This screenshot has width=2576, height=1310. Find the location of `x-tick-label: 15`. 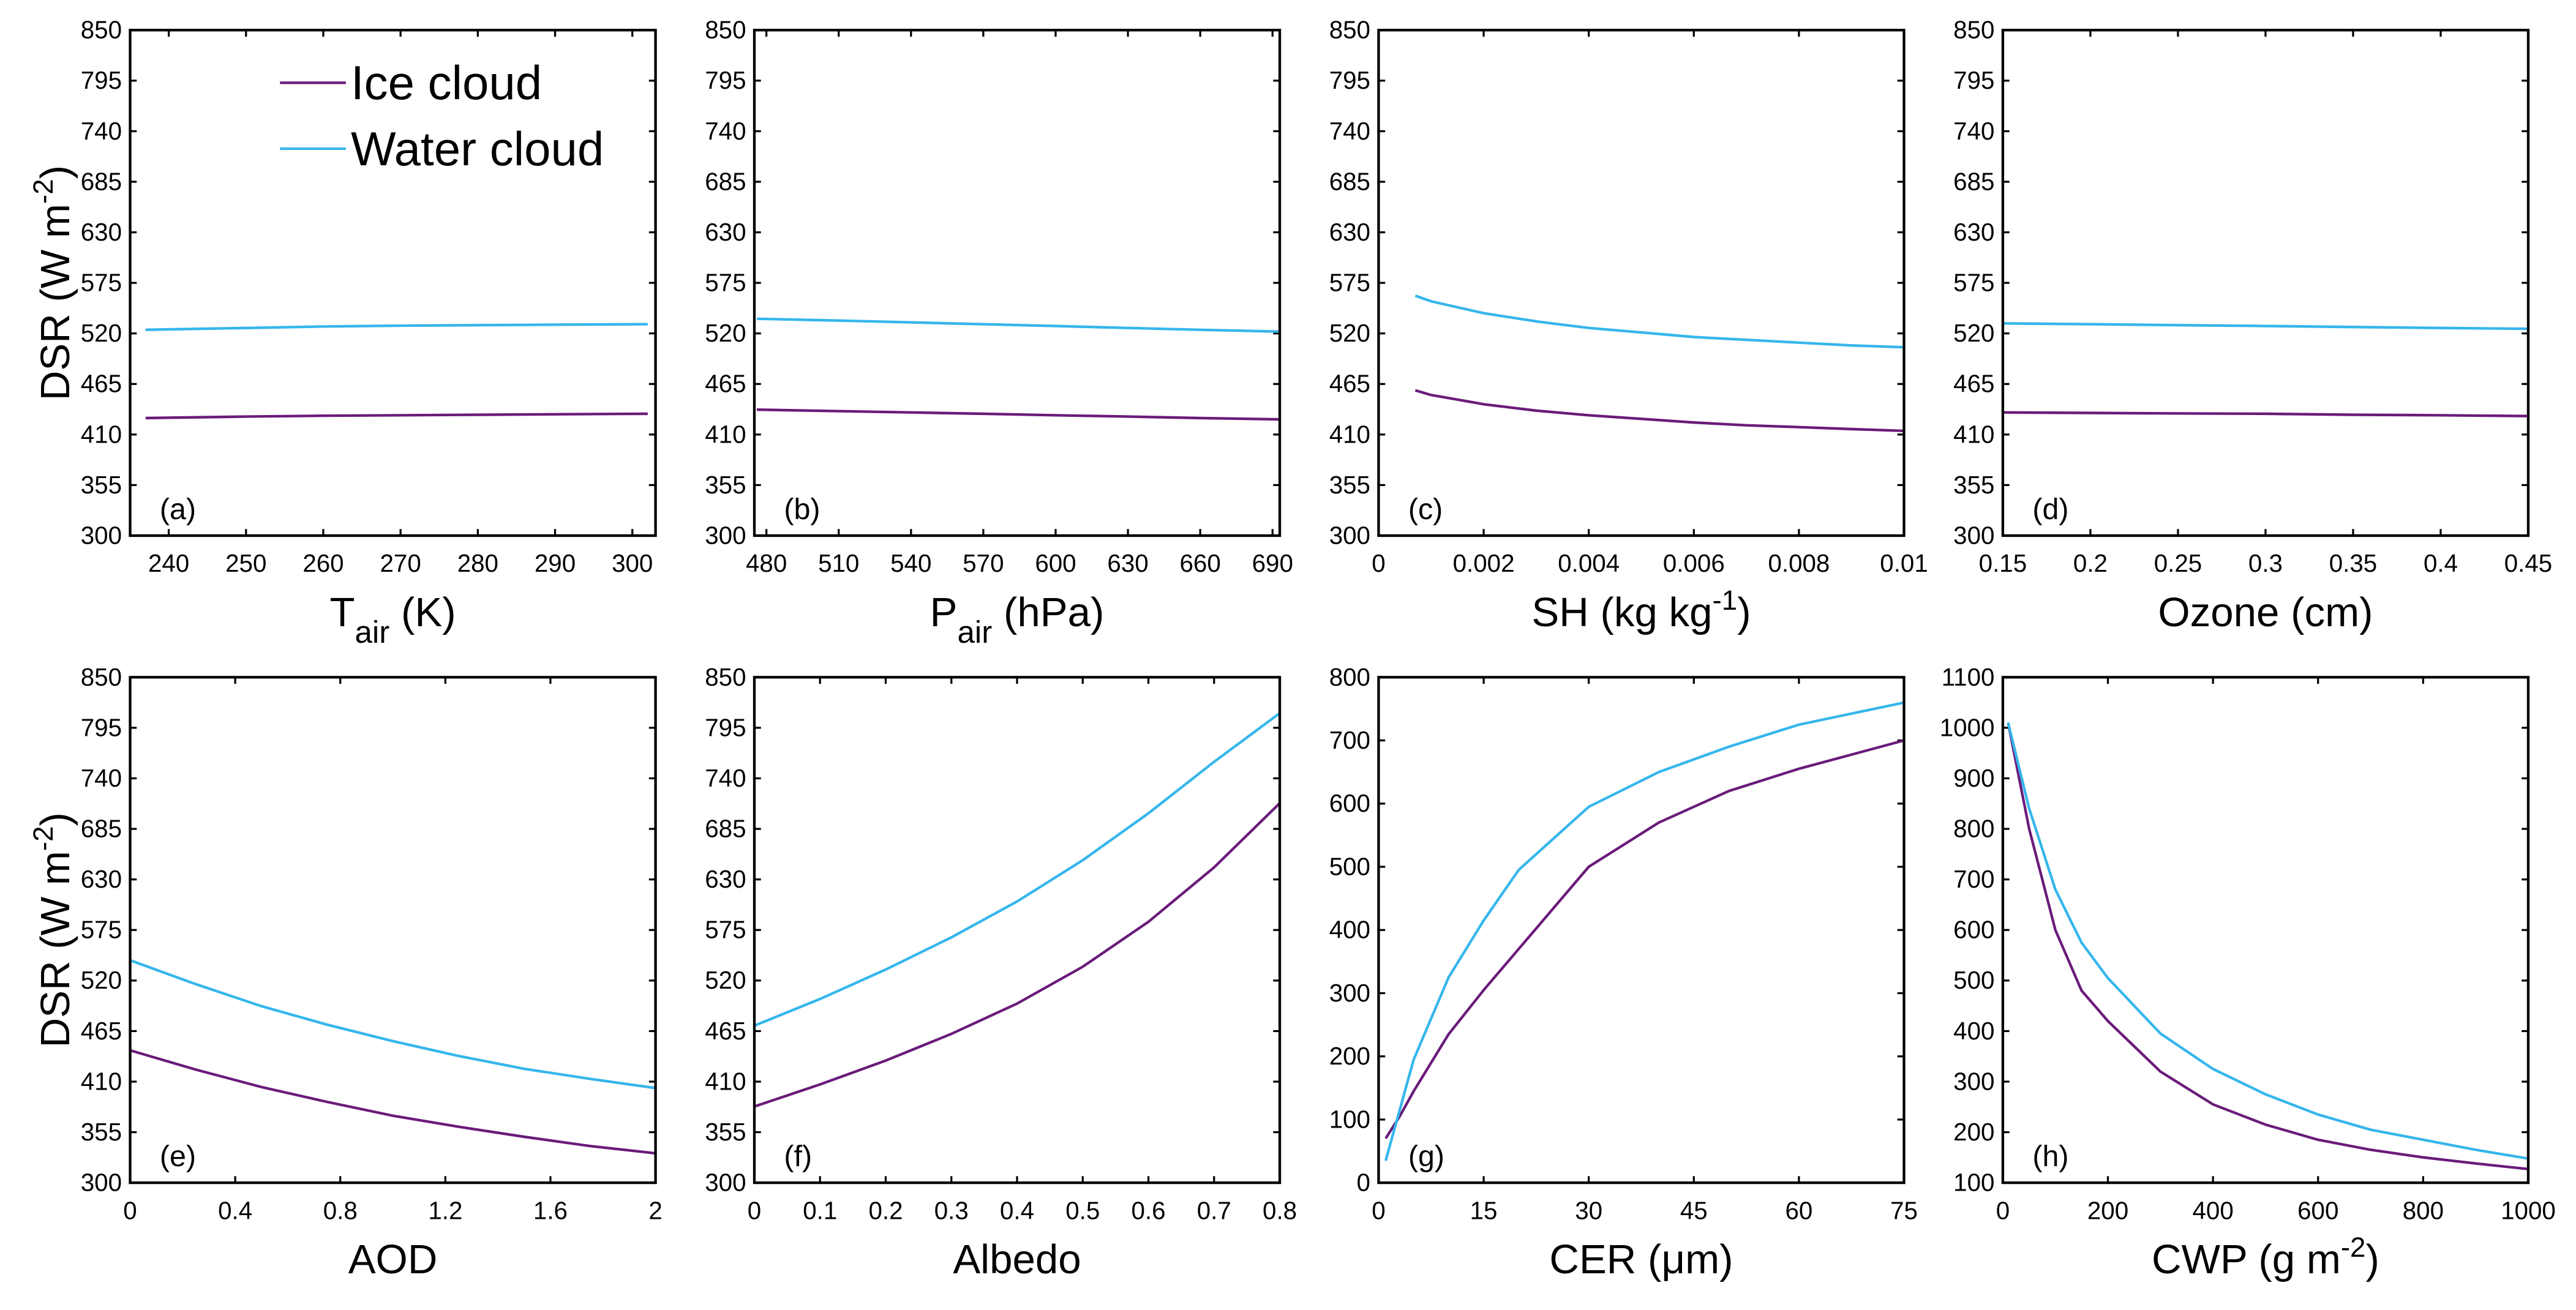

x-tick-label: 15 is located at coordinates (1484, 1210).